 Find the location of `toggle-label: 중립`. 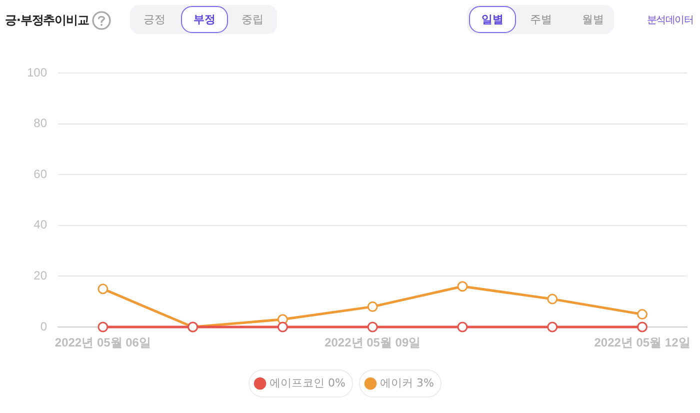

toggle-label: 중립 is located at coordinates (253, 19).